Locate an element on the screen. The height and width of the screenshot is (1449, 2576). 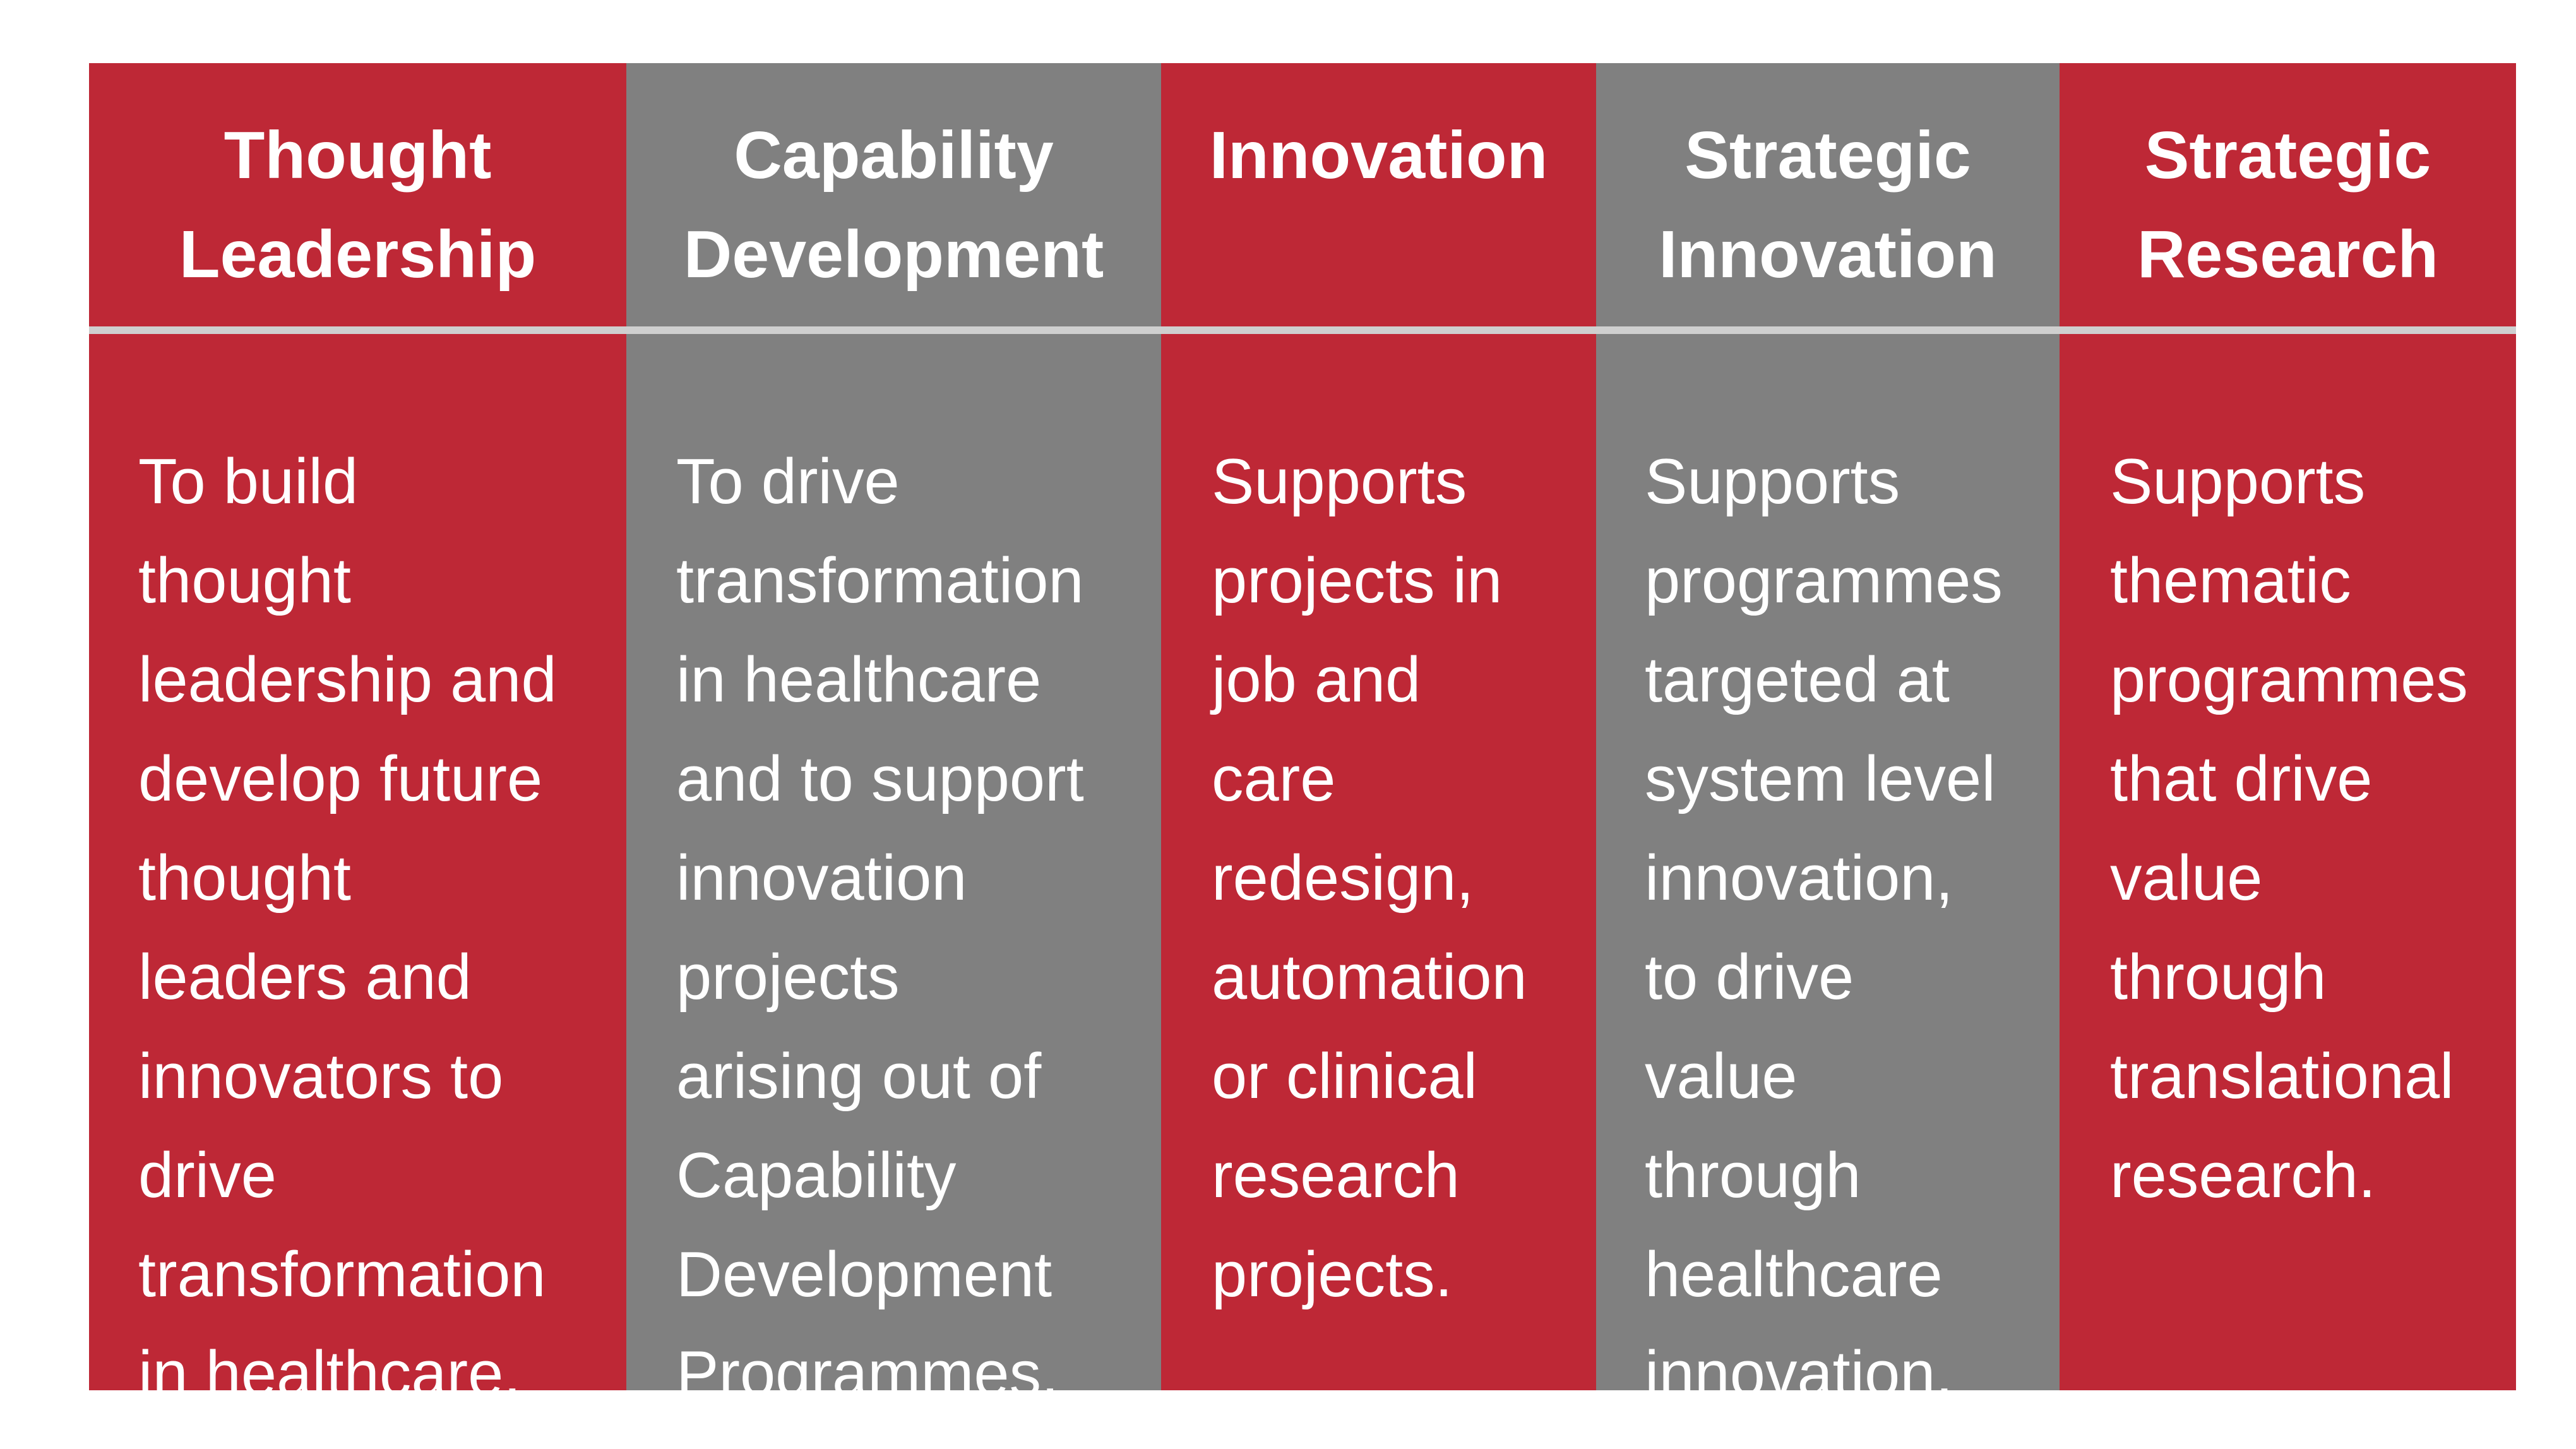
pillar-title: Capability Development is located at coordinates (893, 205).